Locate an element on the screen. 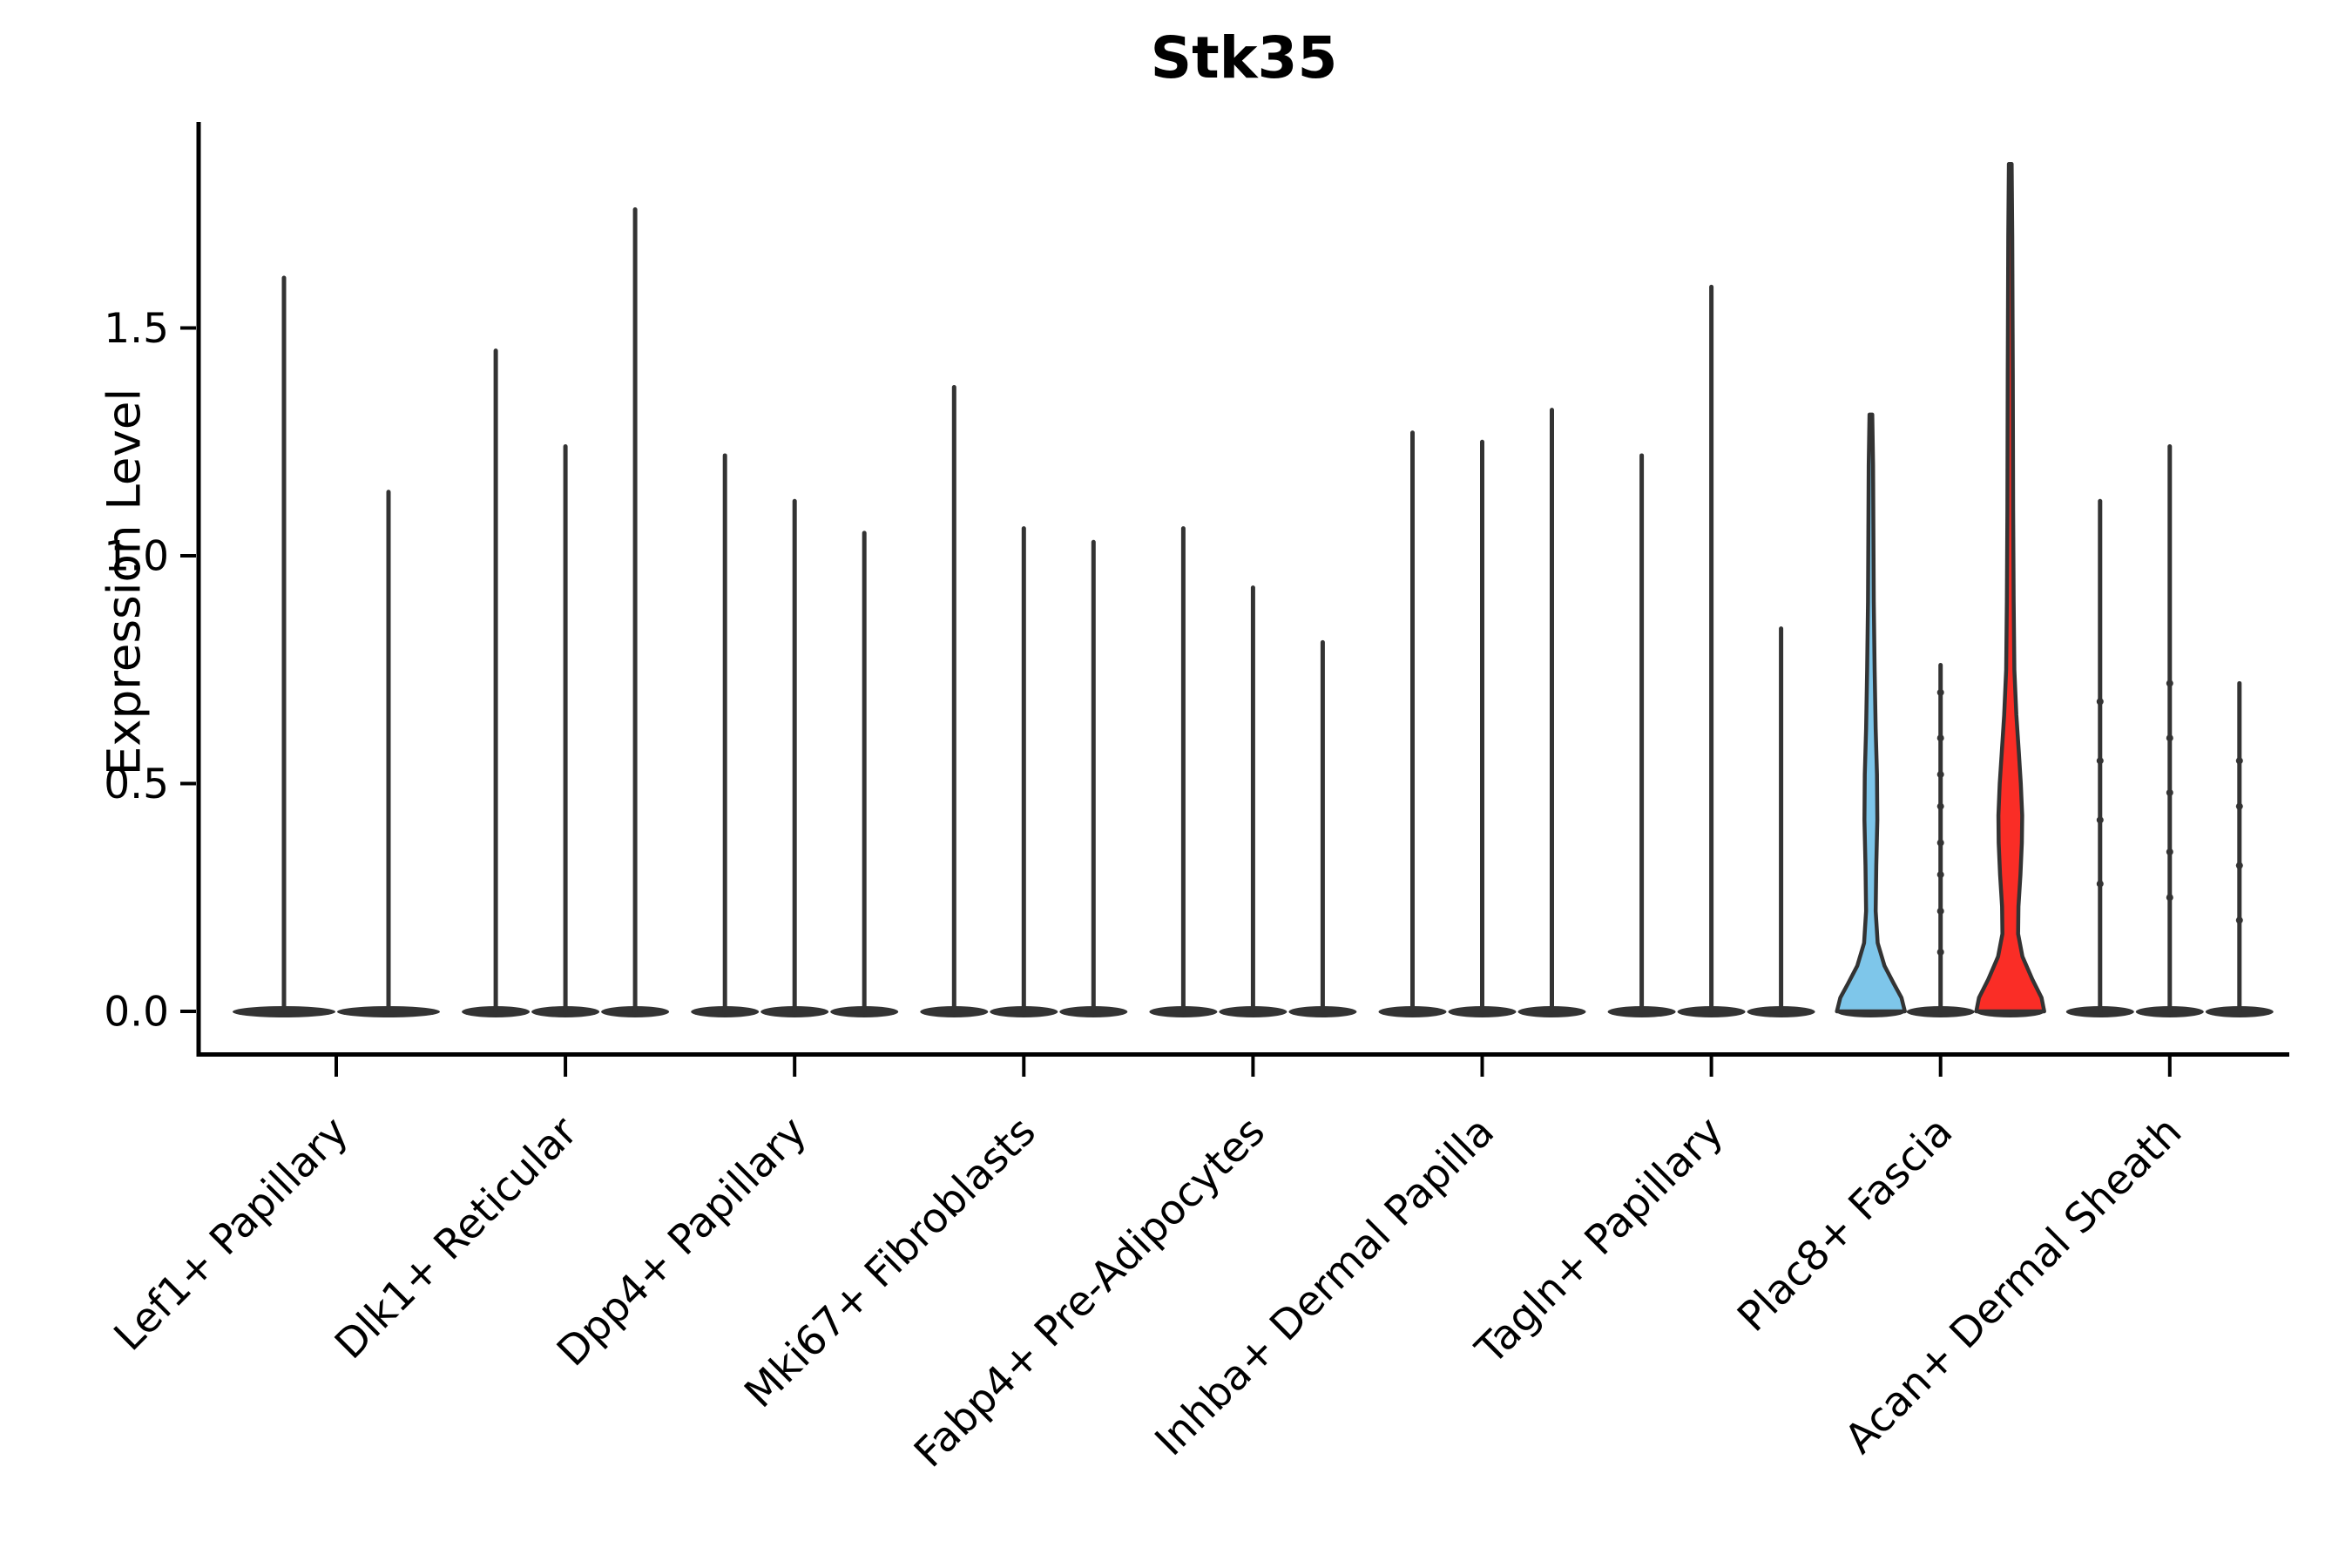 This screenshot has height=1568, width=2352. y-tick-label: 0.0 is located at coordinates (136, 1012).